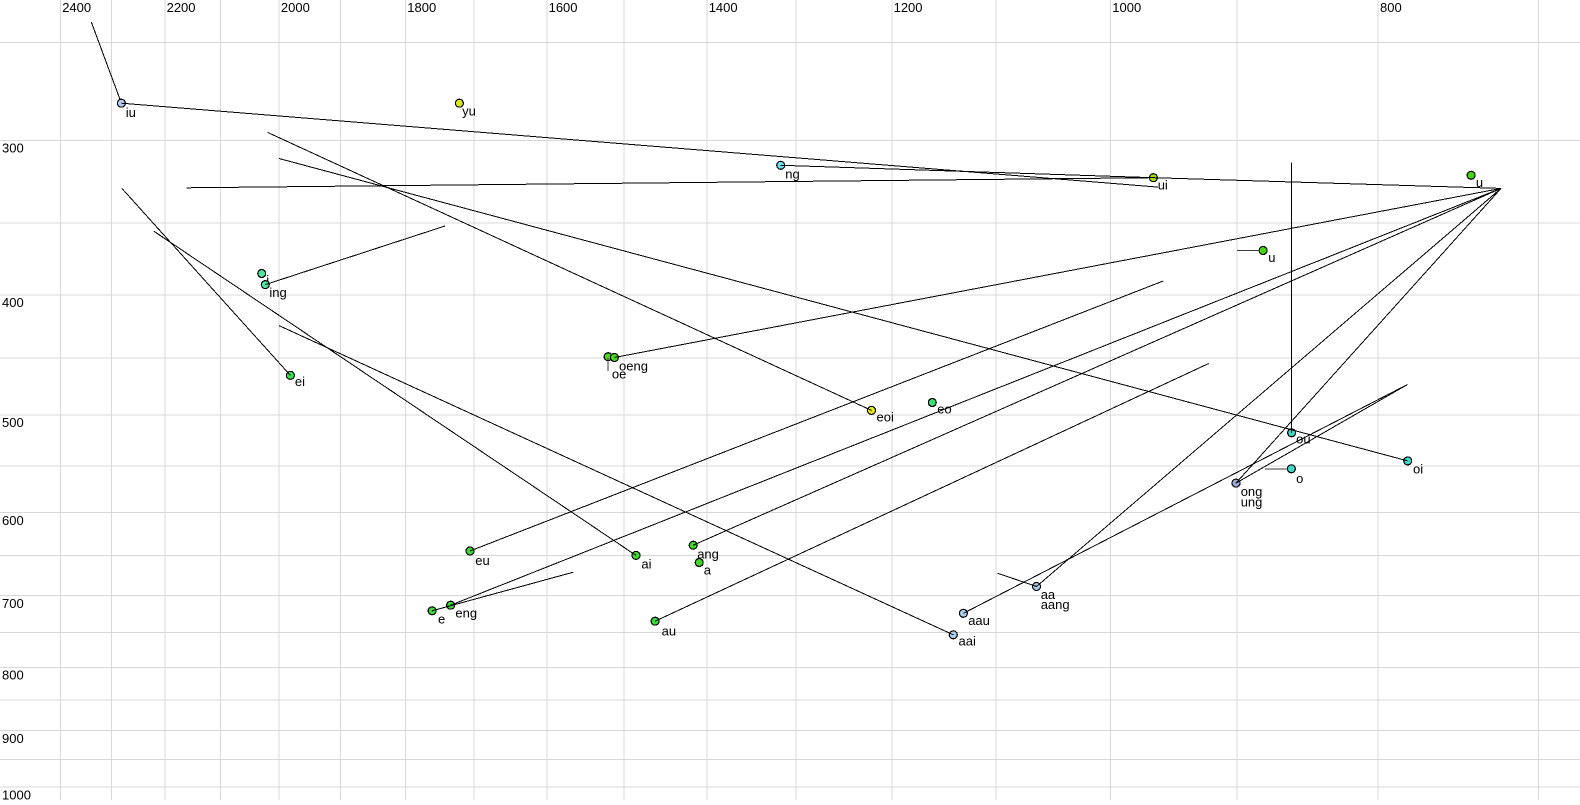  Describe the element at coordinates (885, 417) in the screenshot. I see `svg-text: eoi` at that location.